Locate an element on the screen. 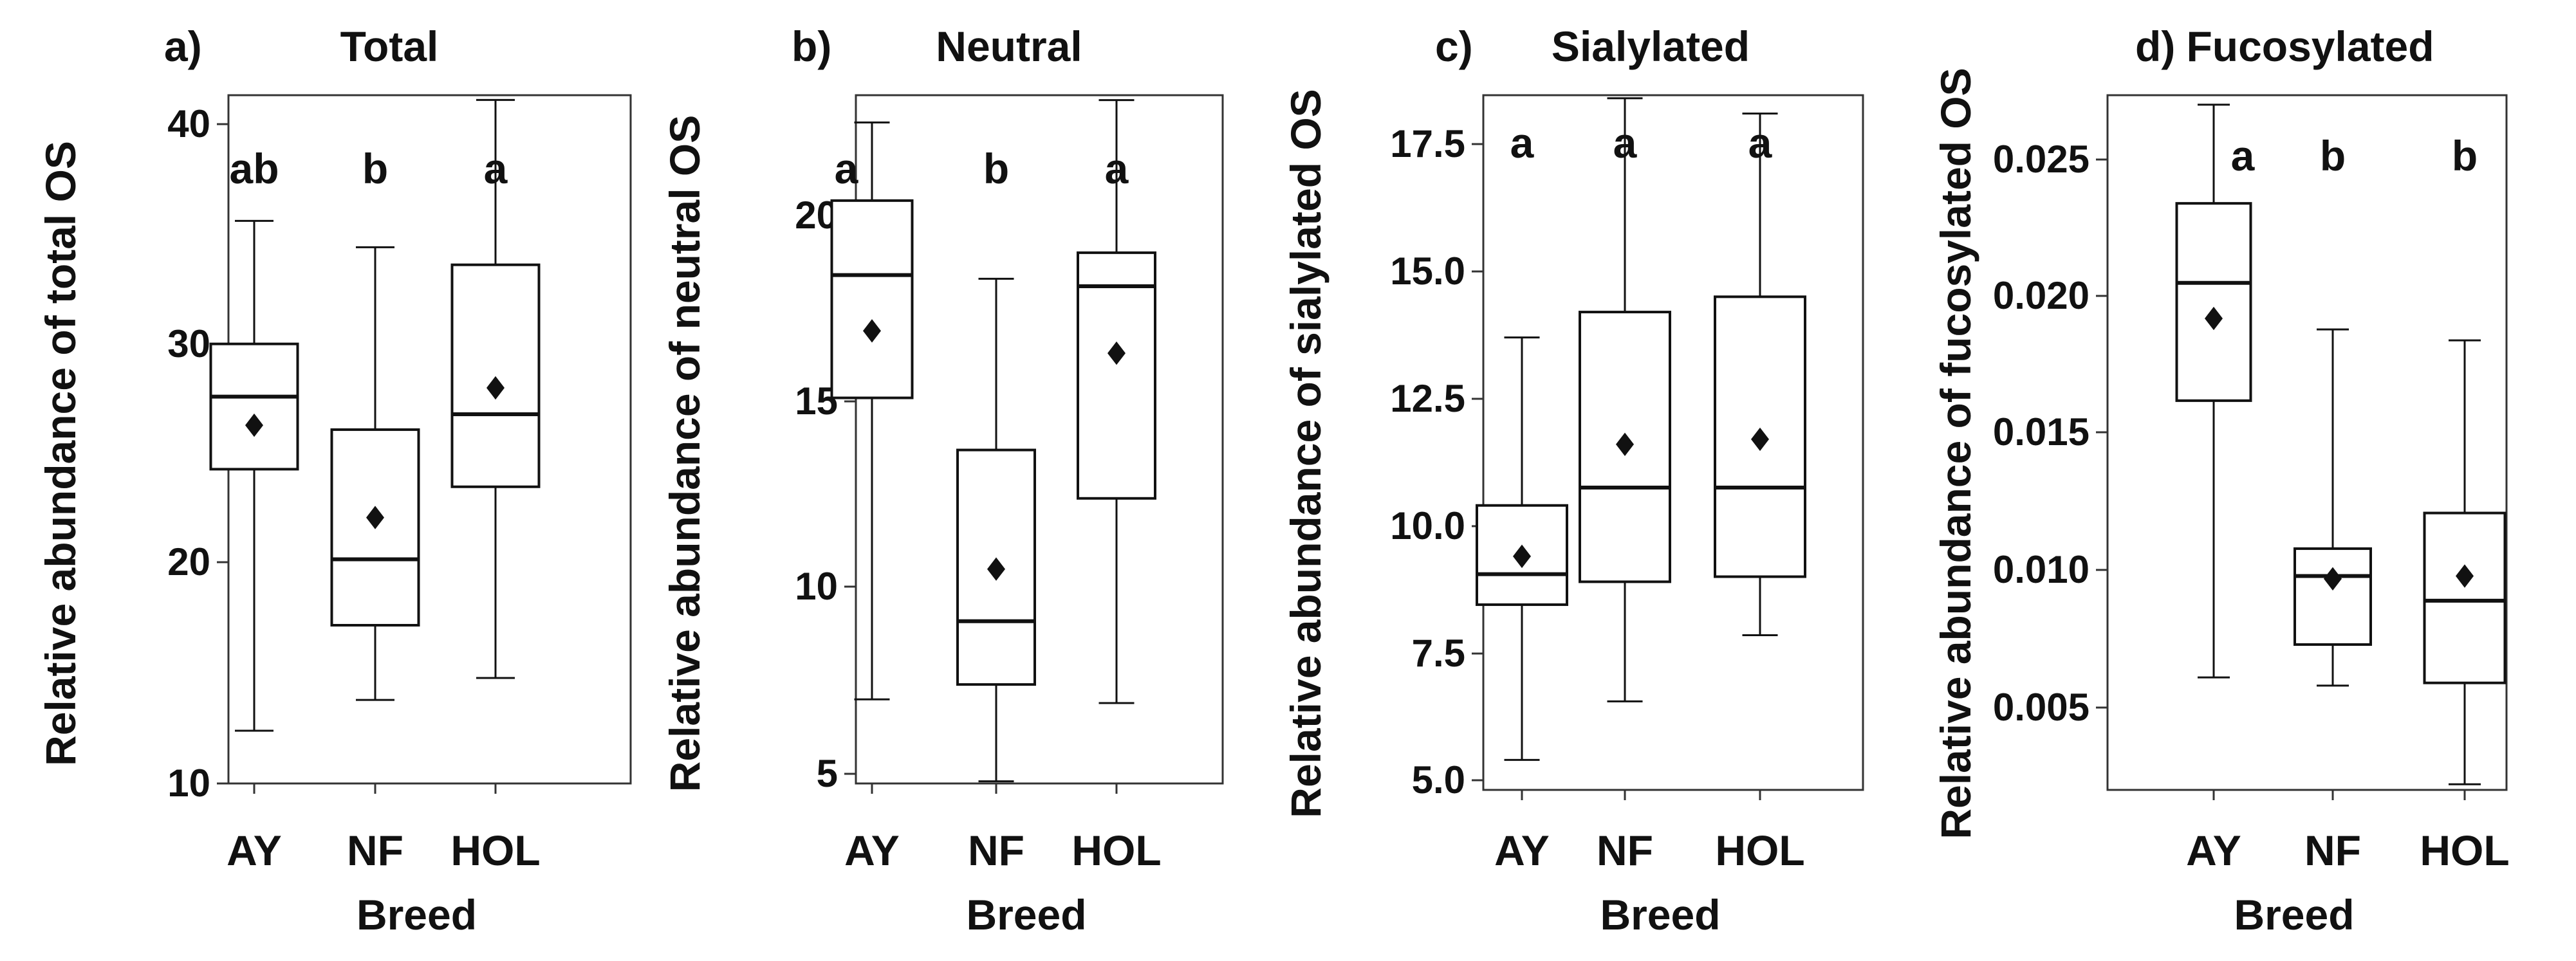 The width and height of the screenshot is (2576, 961). y-tick-label: 15.0 is located at coordinates (1428, 271).